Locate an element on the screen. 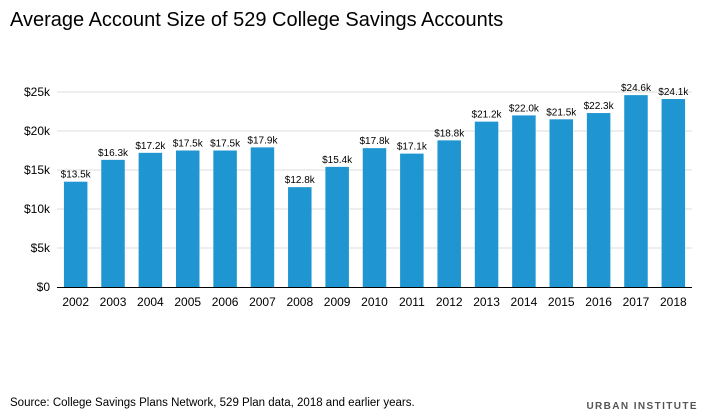 Image resolution: width=710 pixels, height=417 pixels. x-tick-label: 2015 is located at coordinates (561, 302).